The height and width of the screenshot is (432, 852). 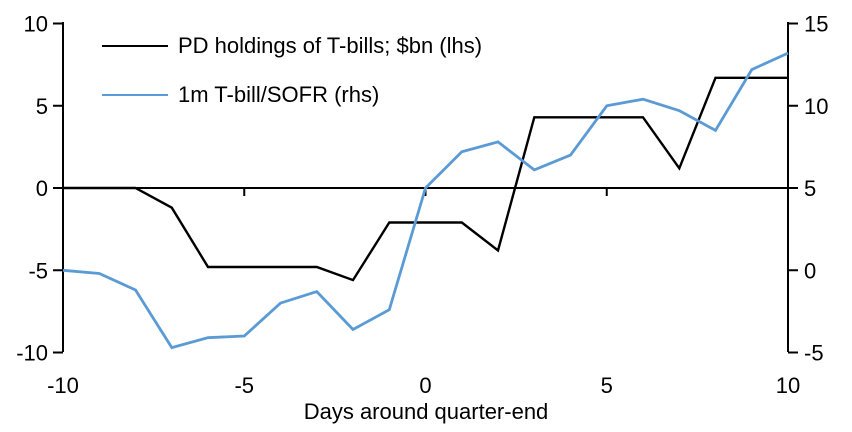 I want to click on x-tick-label: -10, so click(x=63, y=385).